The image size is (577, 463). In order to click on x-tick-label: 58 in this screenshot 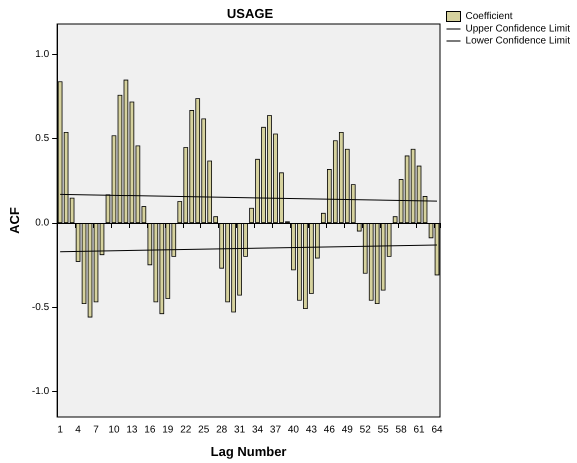, I will do `click(402, 430)`.